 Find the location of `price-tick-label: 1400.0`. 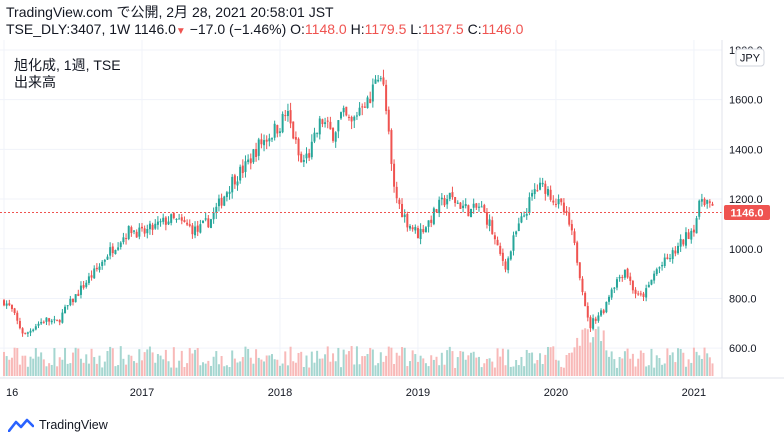

price-tick-label: 1400.0 is located at coordinates (746, 150).